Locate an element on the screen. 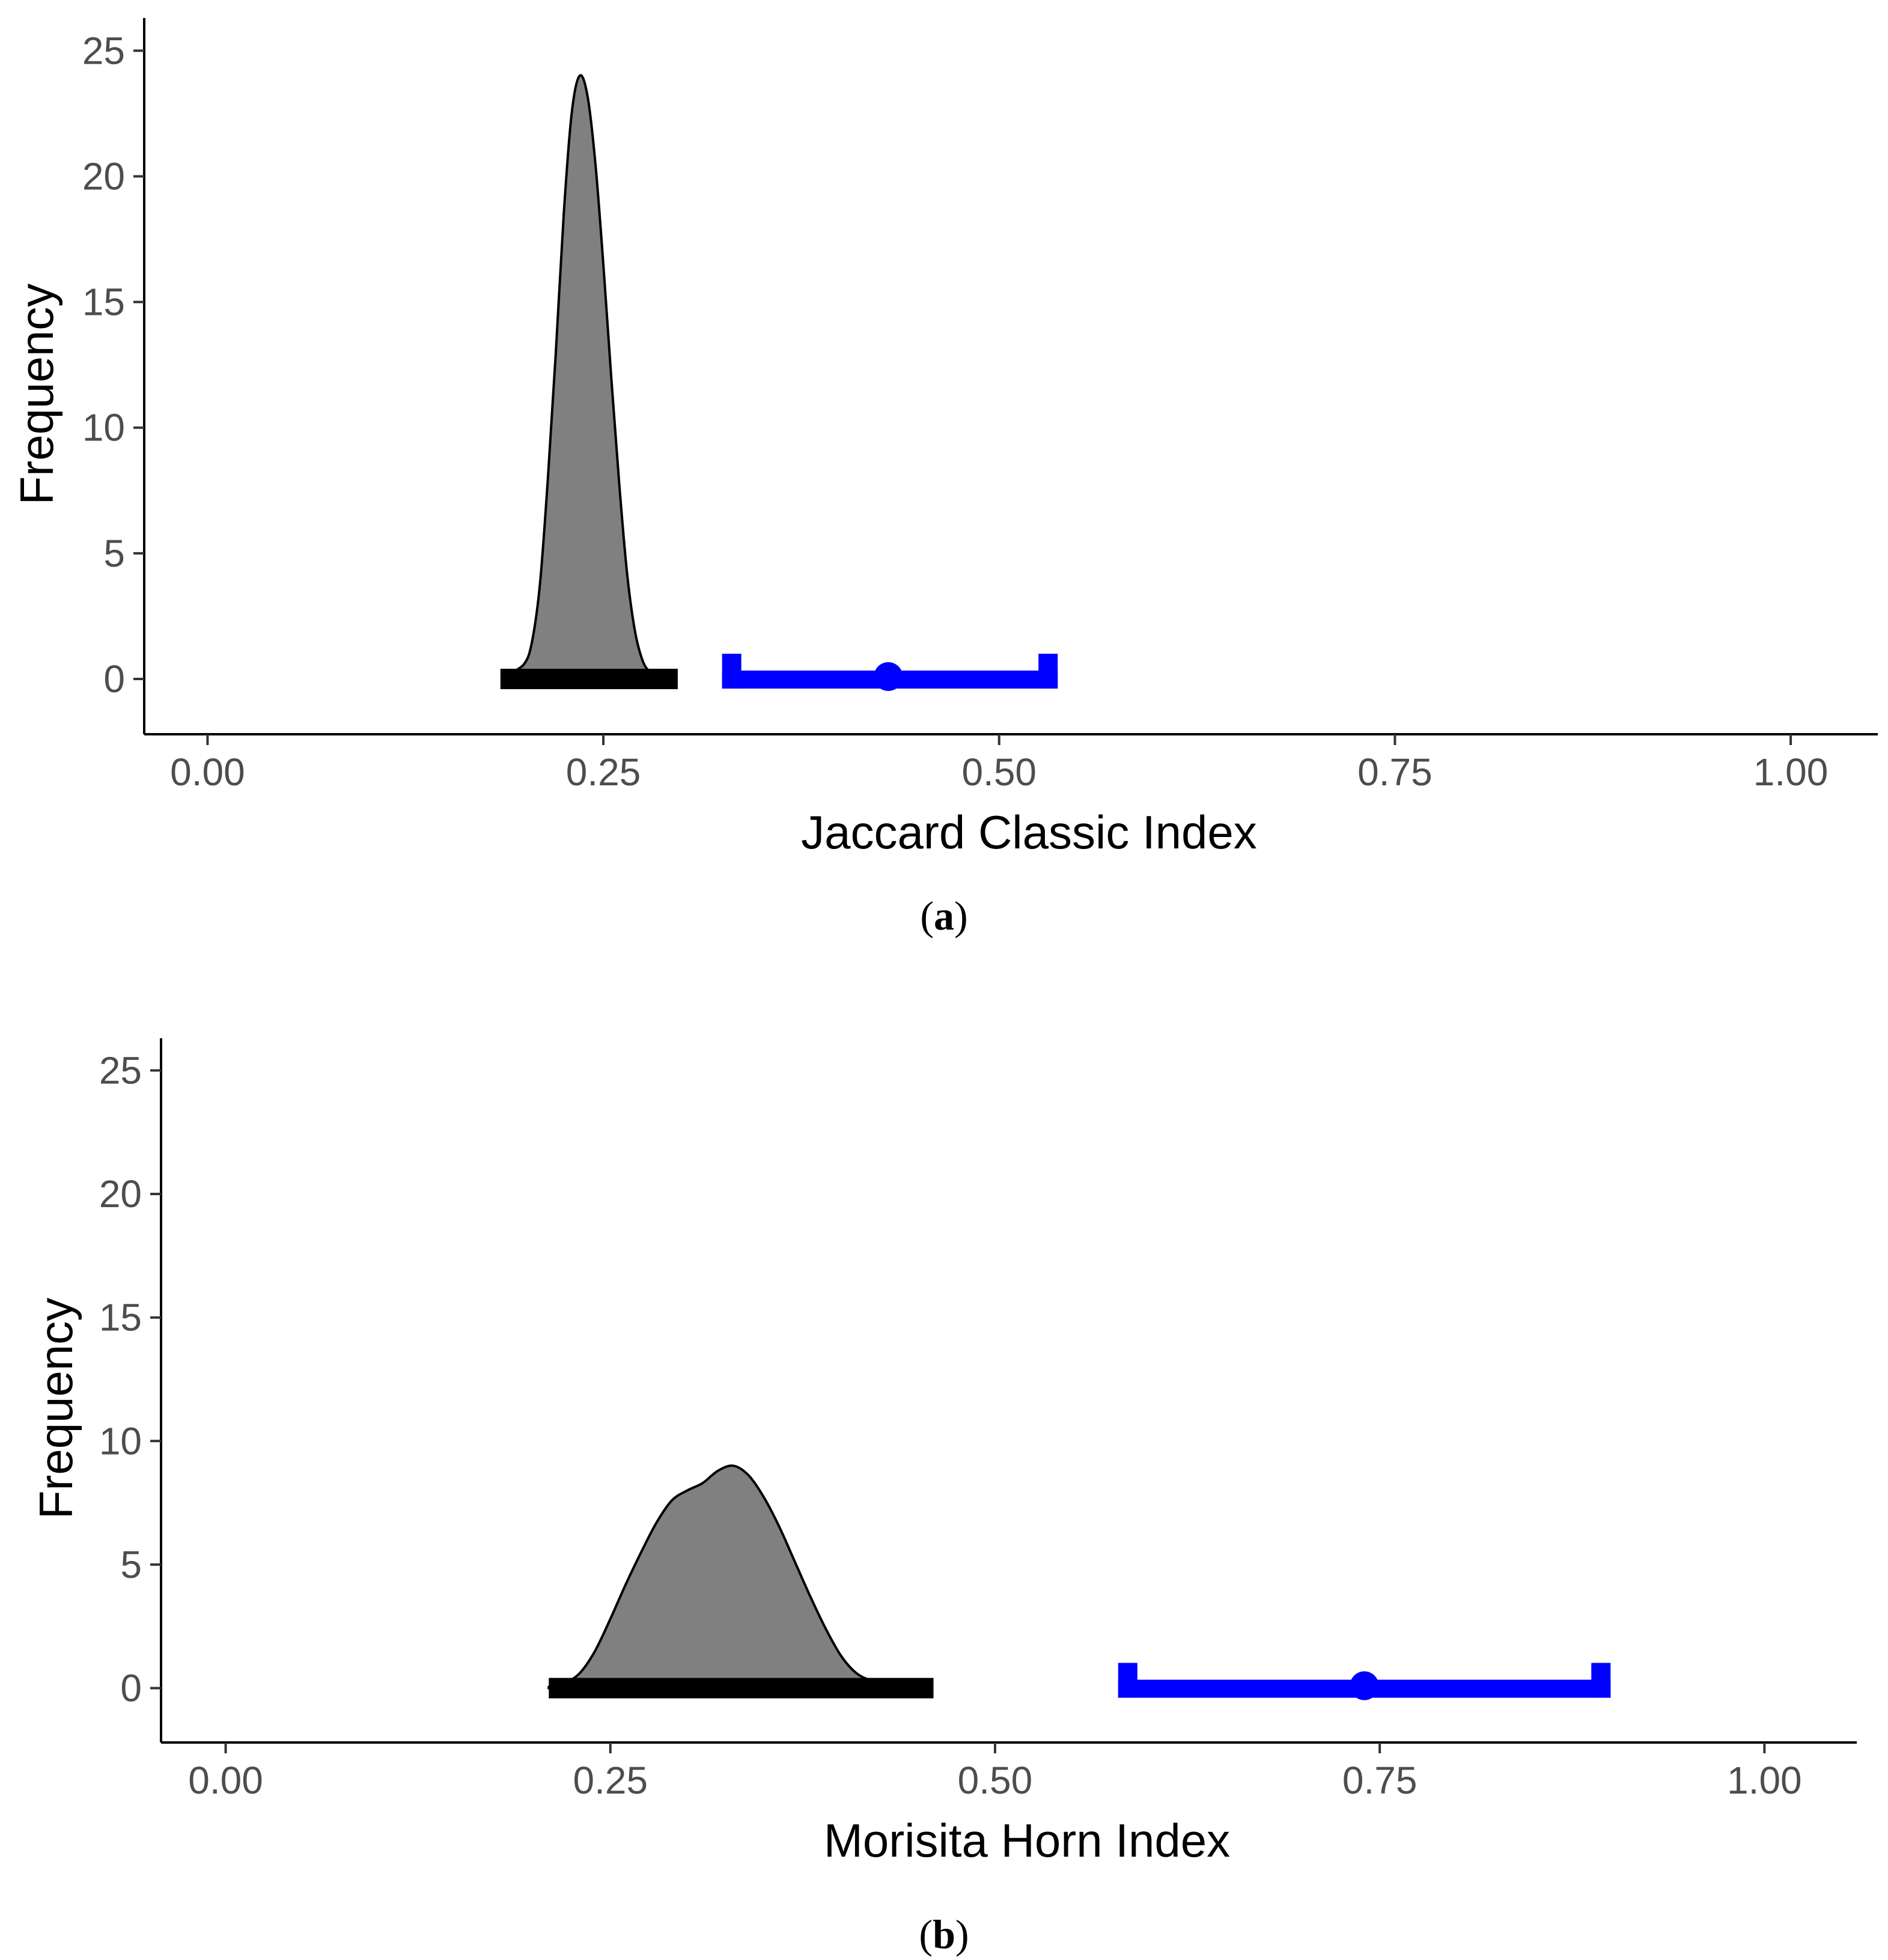 This screenshot has width=1888, height=1960. caption-b-letter: b is located at coordinates (944, 1934).